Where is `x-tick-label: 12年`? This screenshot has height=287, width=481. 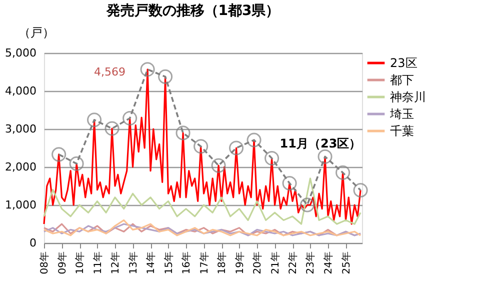
x-tick-label: 12年 is located at coordinates (115, 263).